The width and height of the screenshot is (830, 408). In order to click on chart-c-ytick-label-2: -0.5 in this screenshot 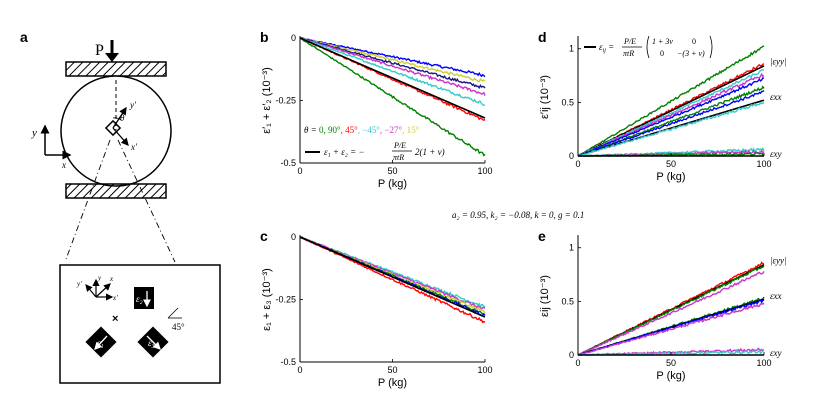, I will do `click(288, 362)`.